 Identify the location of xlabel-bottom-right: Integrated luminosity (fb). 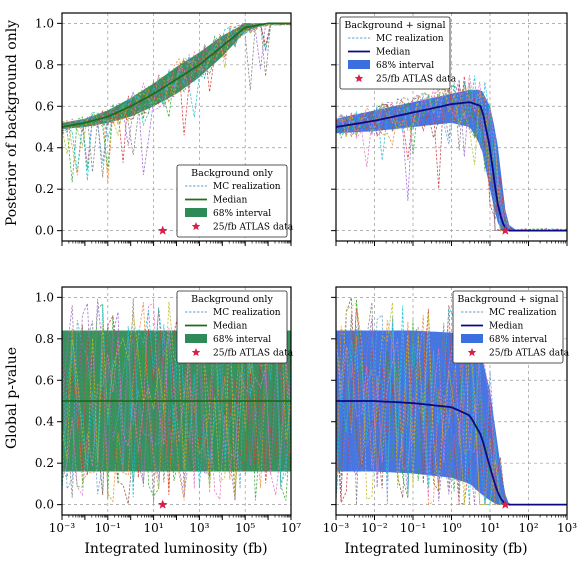
(435, 549).